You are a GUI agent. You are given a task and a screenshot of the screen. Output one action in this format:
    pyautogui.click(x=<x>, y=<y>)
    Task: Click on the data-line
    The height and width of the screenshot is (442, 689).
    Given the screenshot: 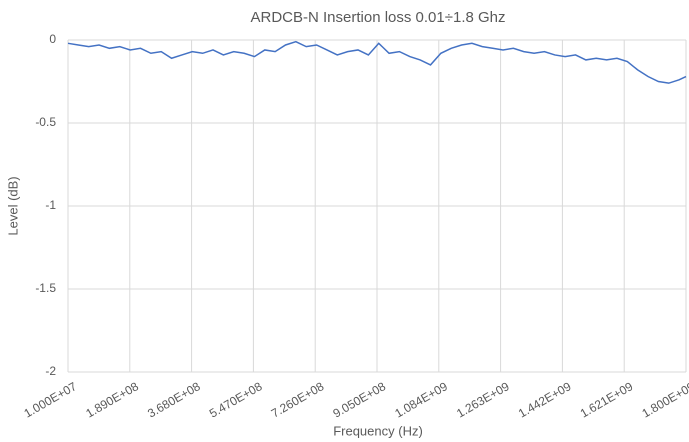 What is the action you would take?
    pyautogui.click(x=377, y=62)
    